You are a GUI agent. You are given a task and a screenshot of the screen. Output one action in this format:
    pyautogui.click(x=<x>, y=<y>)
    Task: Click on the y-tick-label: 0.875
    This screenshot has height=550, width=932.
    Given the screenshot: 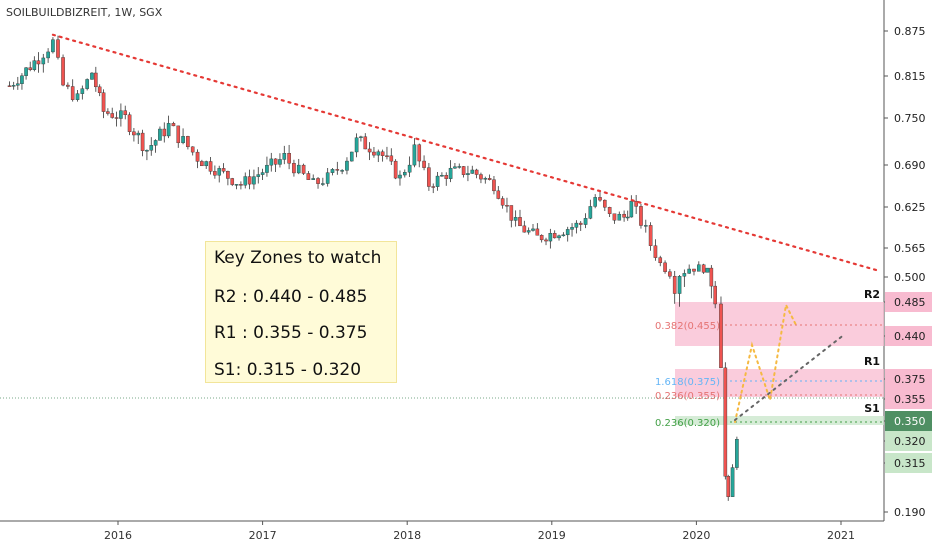 What is the action you would take?
    pyautogui.click(x=910, y=31)
    